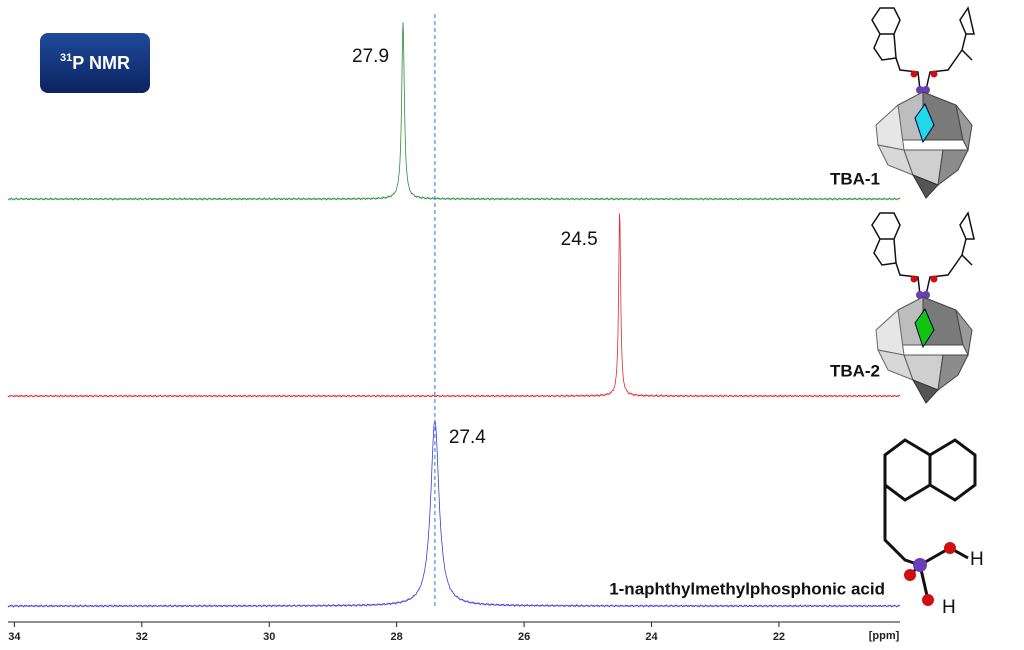 This screenshot has width=1024, height=650. What do you see at coordinates (923, 103) in the screenshot?
I see `structure-tba1` at bounding box center [923, 103].